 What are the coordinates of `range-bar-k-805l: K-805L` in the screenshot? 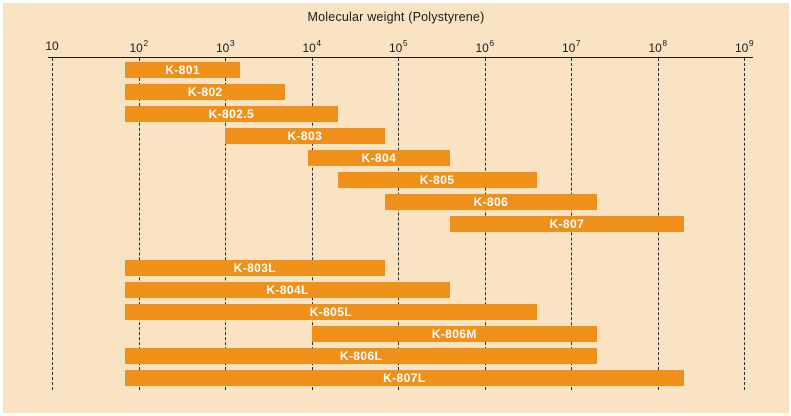 It's located at (331, 312).